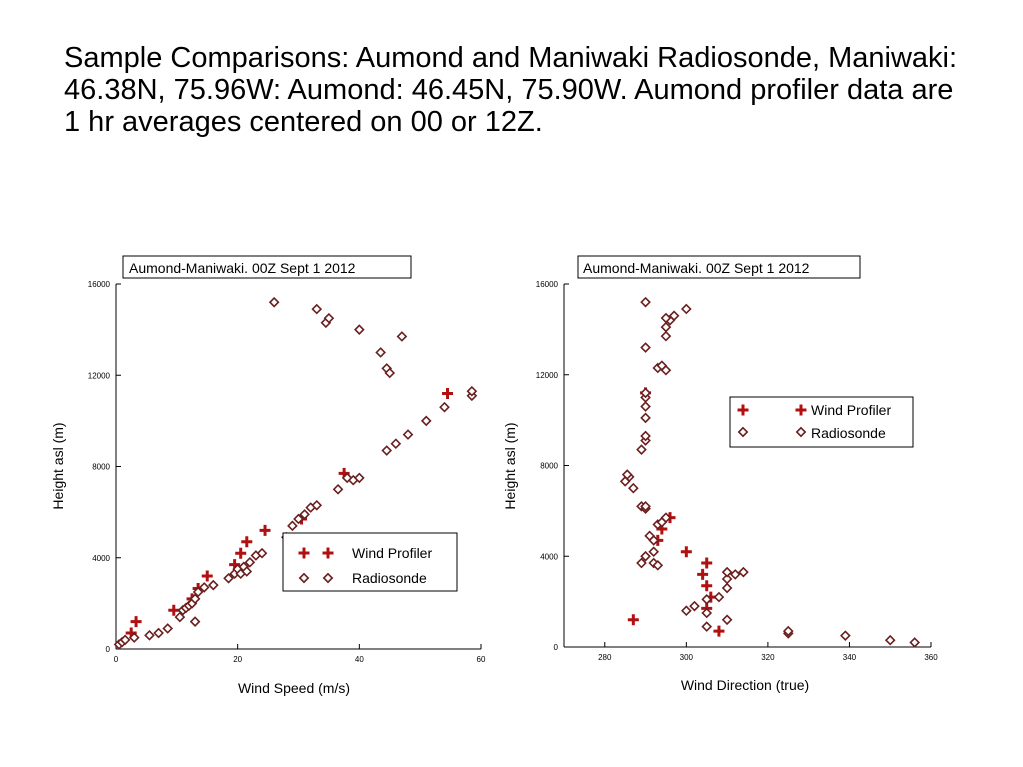 This screenshot has width=1023, height=767. I want to click on x-tick-label: 0, so click(116, 659).